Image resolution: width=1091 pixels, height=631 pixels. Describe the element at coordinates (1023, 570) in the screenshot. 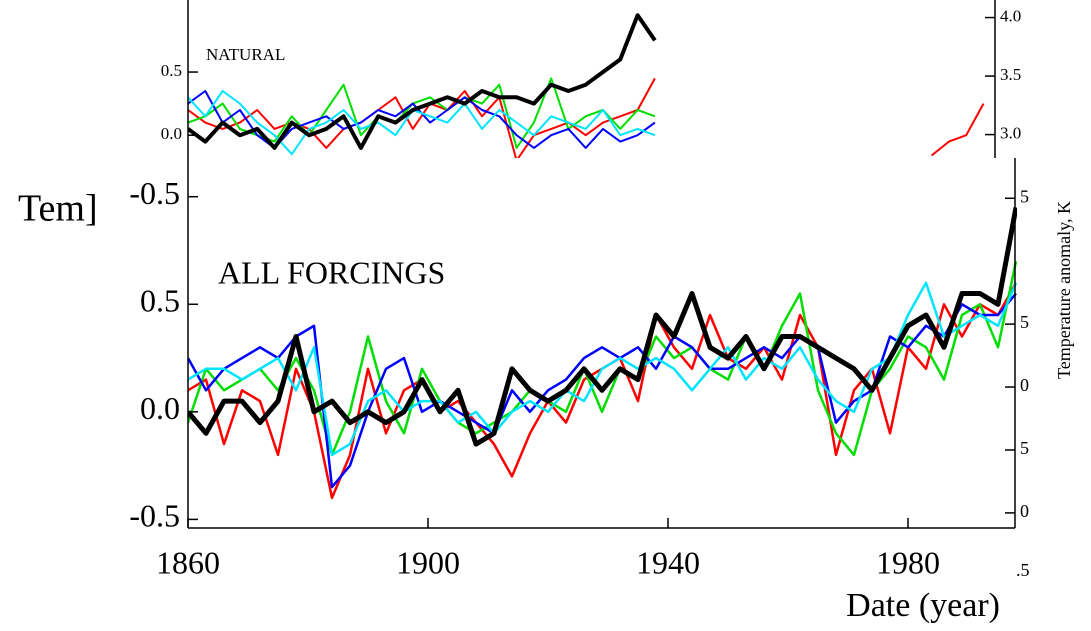

I see `annotation: .5` at that location.